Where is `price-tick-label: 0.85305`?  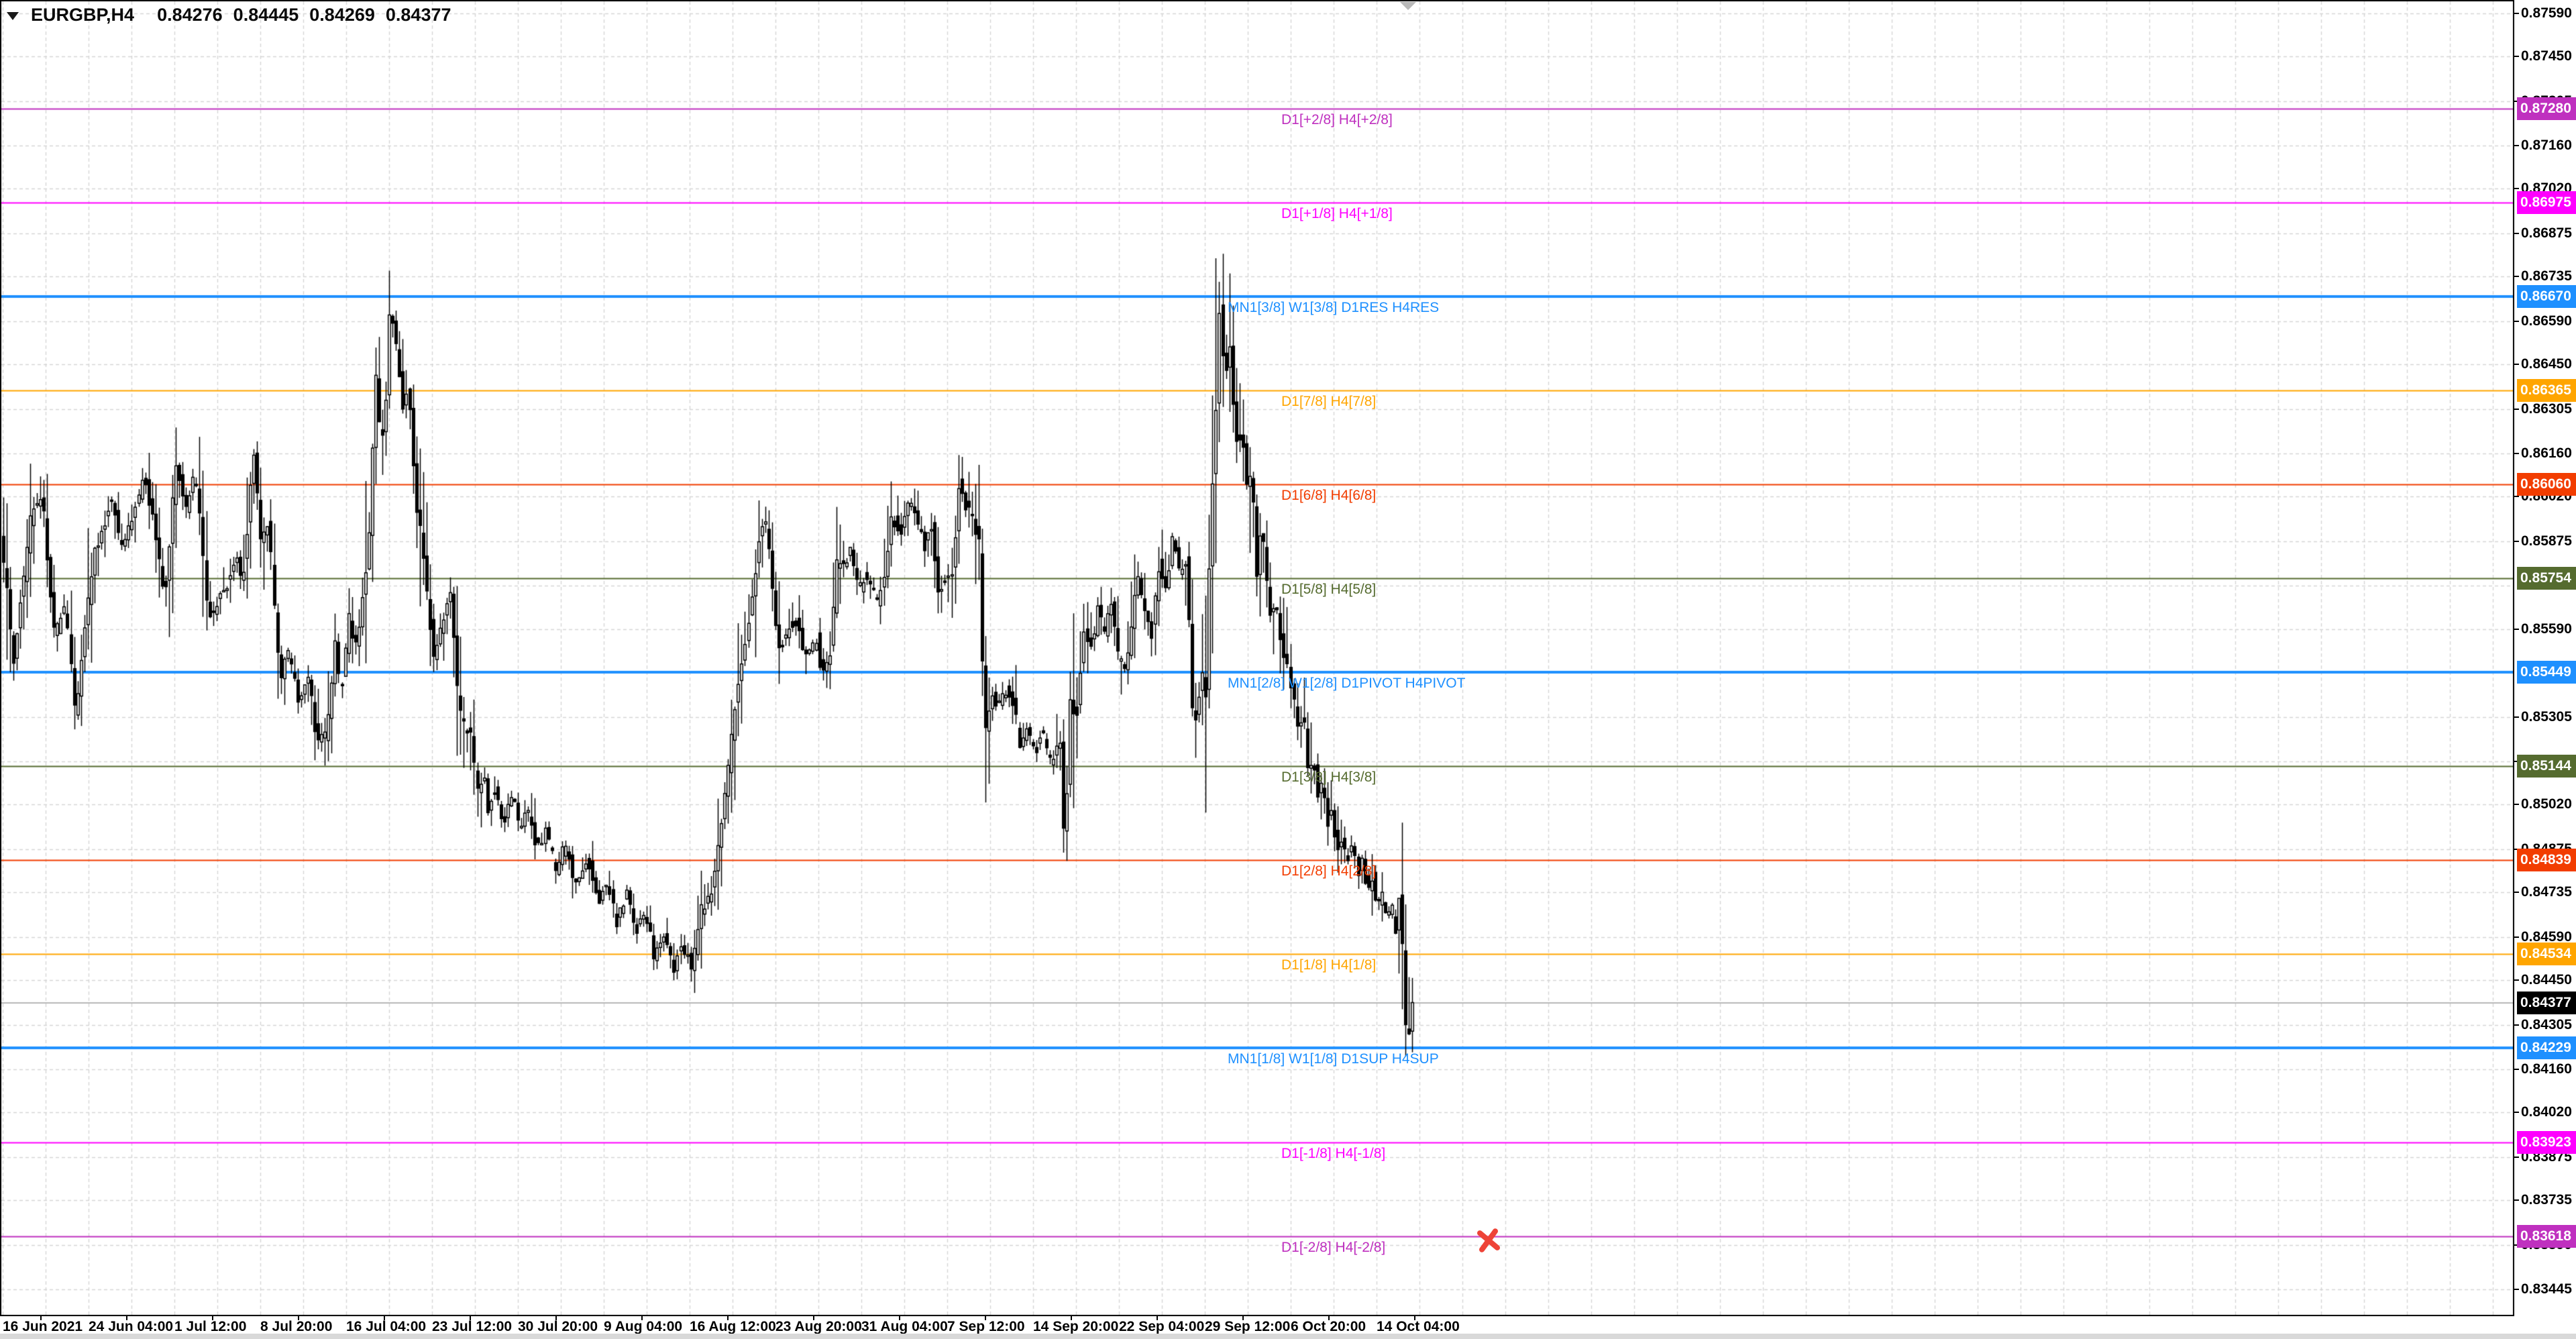
price-tick-label: 0.85305 is located at coordinates (2546, 717).